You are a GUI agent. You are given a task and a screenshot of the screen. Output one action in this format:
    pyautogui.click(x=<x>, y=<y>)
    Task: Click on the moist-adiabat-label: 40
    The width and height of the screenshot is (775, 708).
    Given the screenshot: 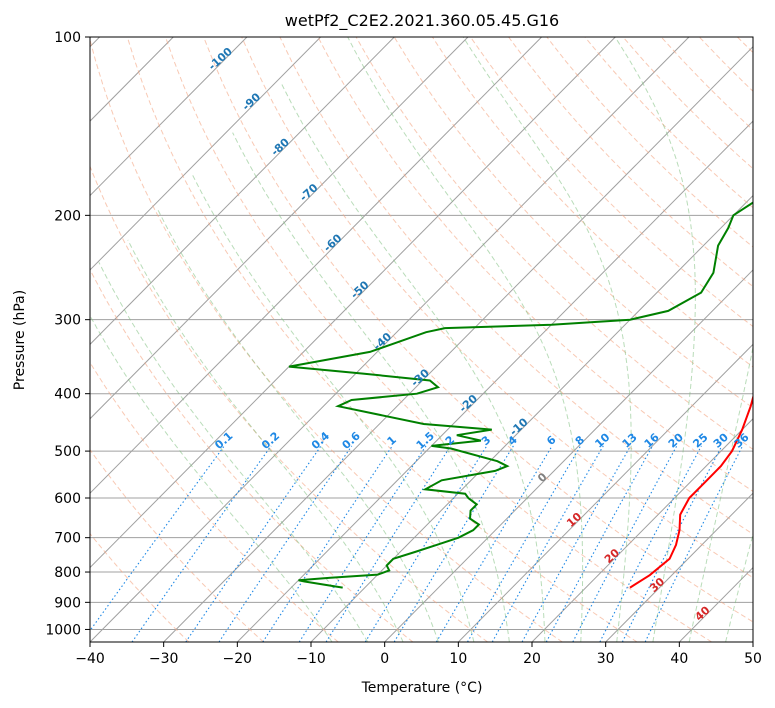 What is the action you would take?
    pyautogui.click(x=702, y=613)
    